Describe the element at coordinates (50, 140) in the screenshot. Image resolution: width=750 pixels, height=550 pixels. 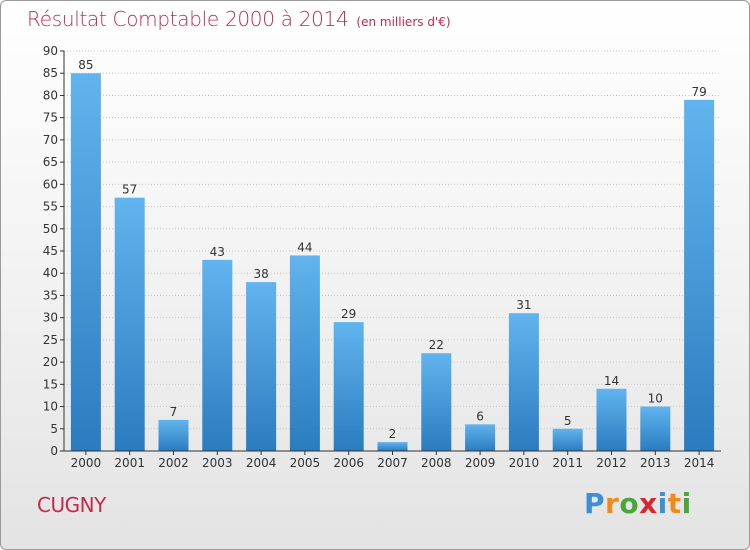
I see `y-tick-label-70: 70` at that location.